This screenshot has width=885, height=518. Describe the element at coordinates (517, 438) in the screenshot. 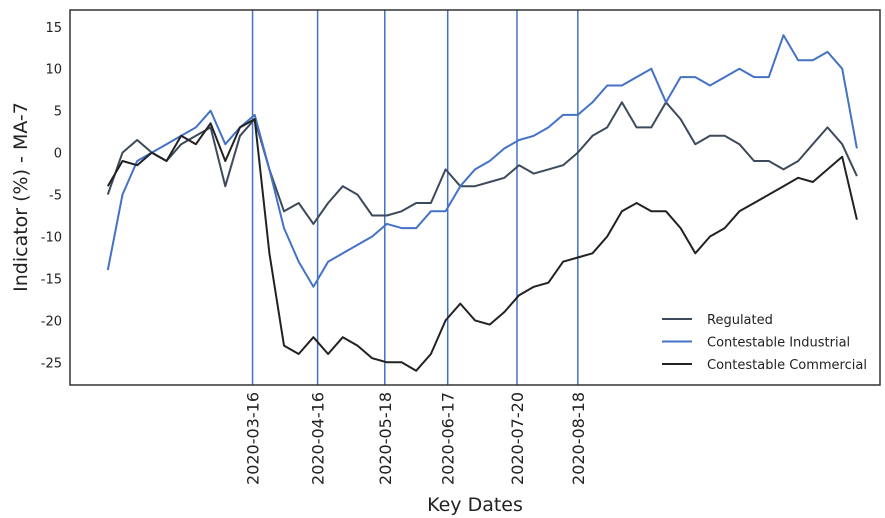

I see `x-tick-label: 2020-07-20` at that location.